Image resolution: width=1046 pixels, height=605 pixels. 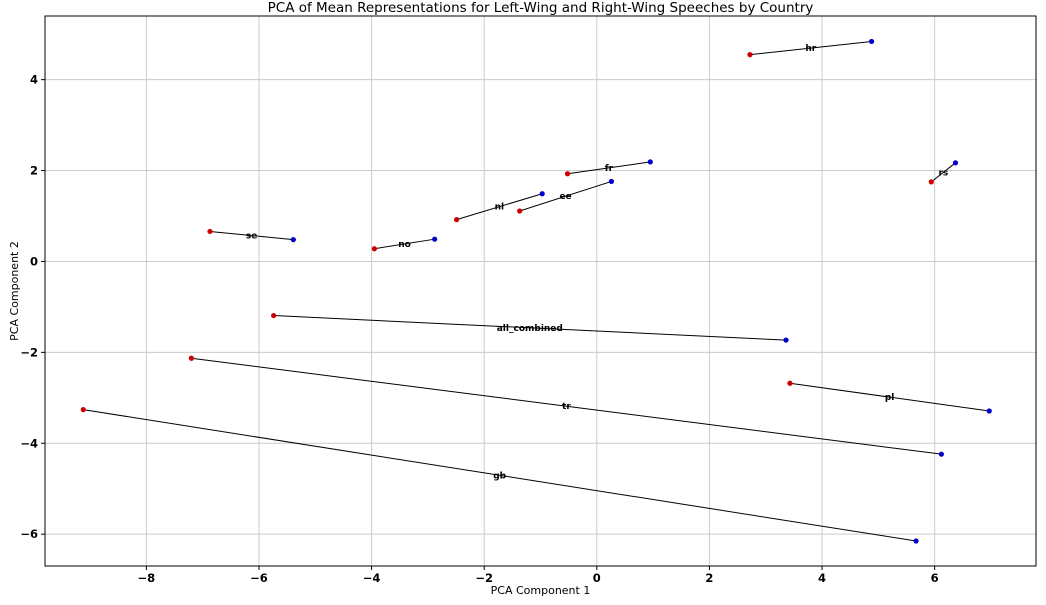 I want to click on left-point-pl, so click(x=989, y=411).